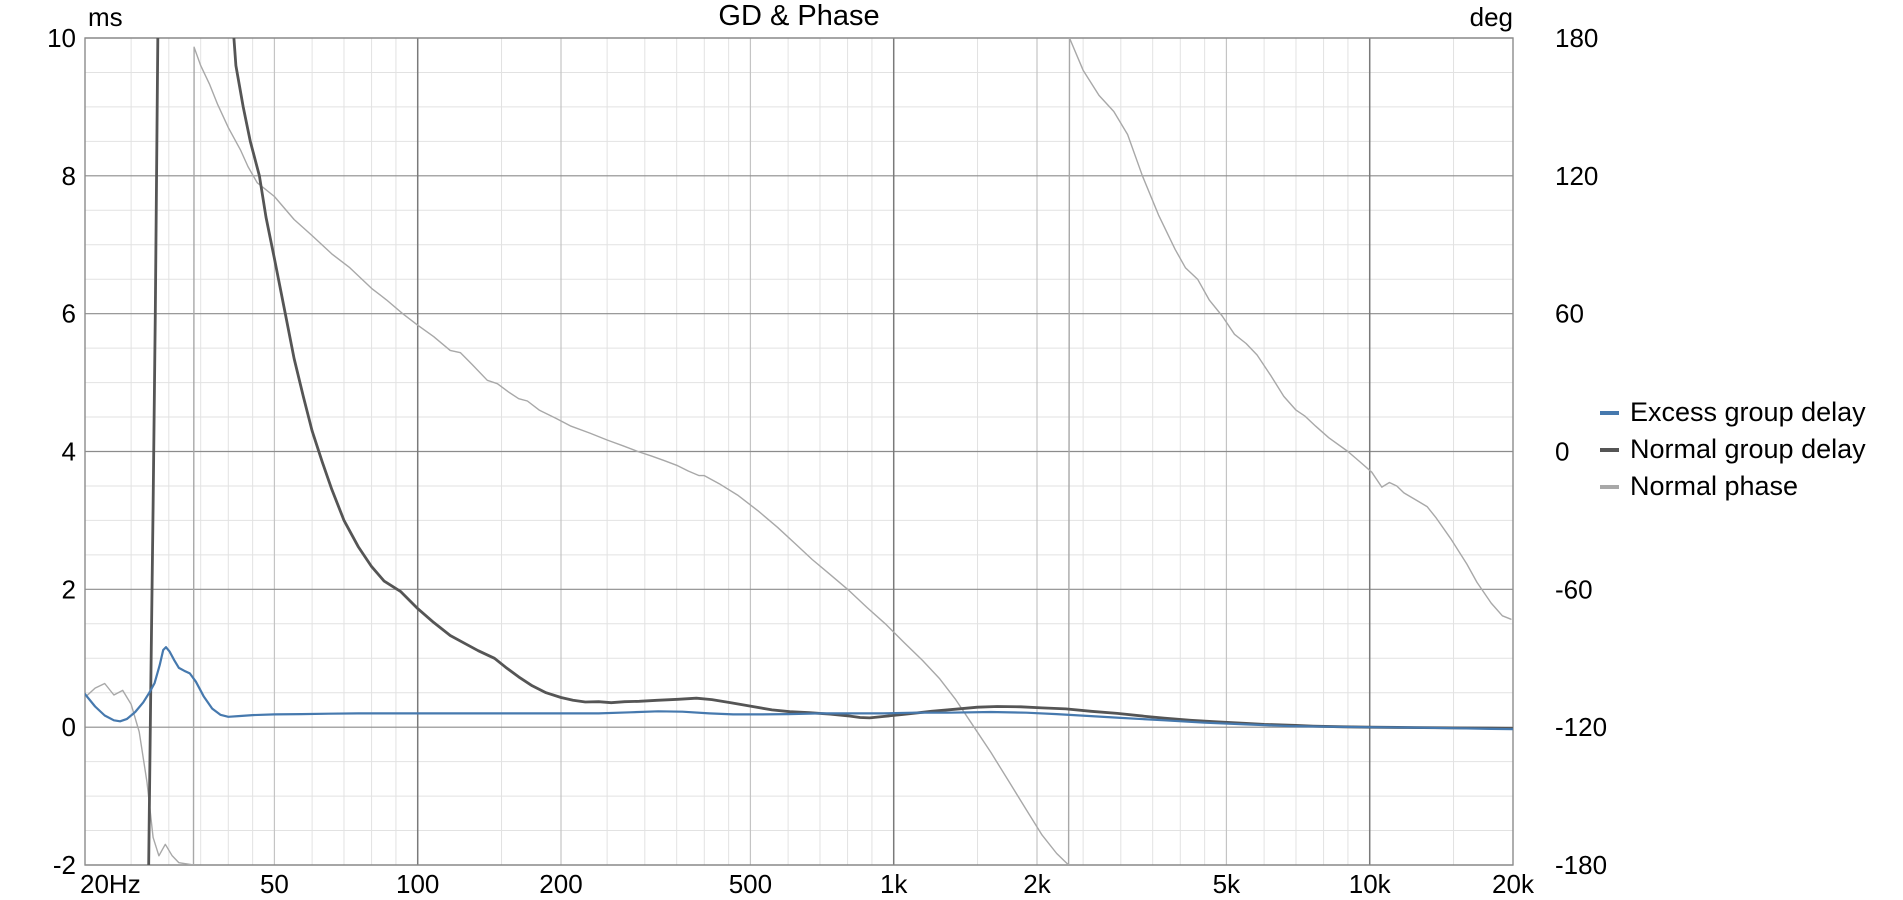 The image size is (1903, 900). Describe the element at coordinates (417, 884) in the screenshot. I see `svg-text: 100` at that location.